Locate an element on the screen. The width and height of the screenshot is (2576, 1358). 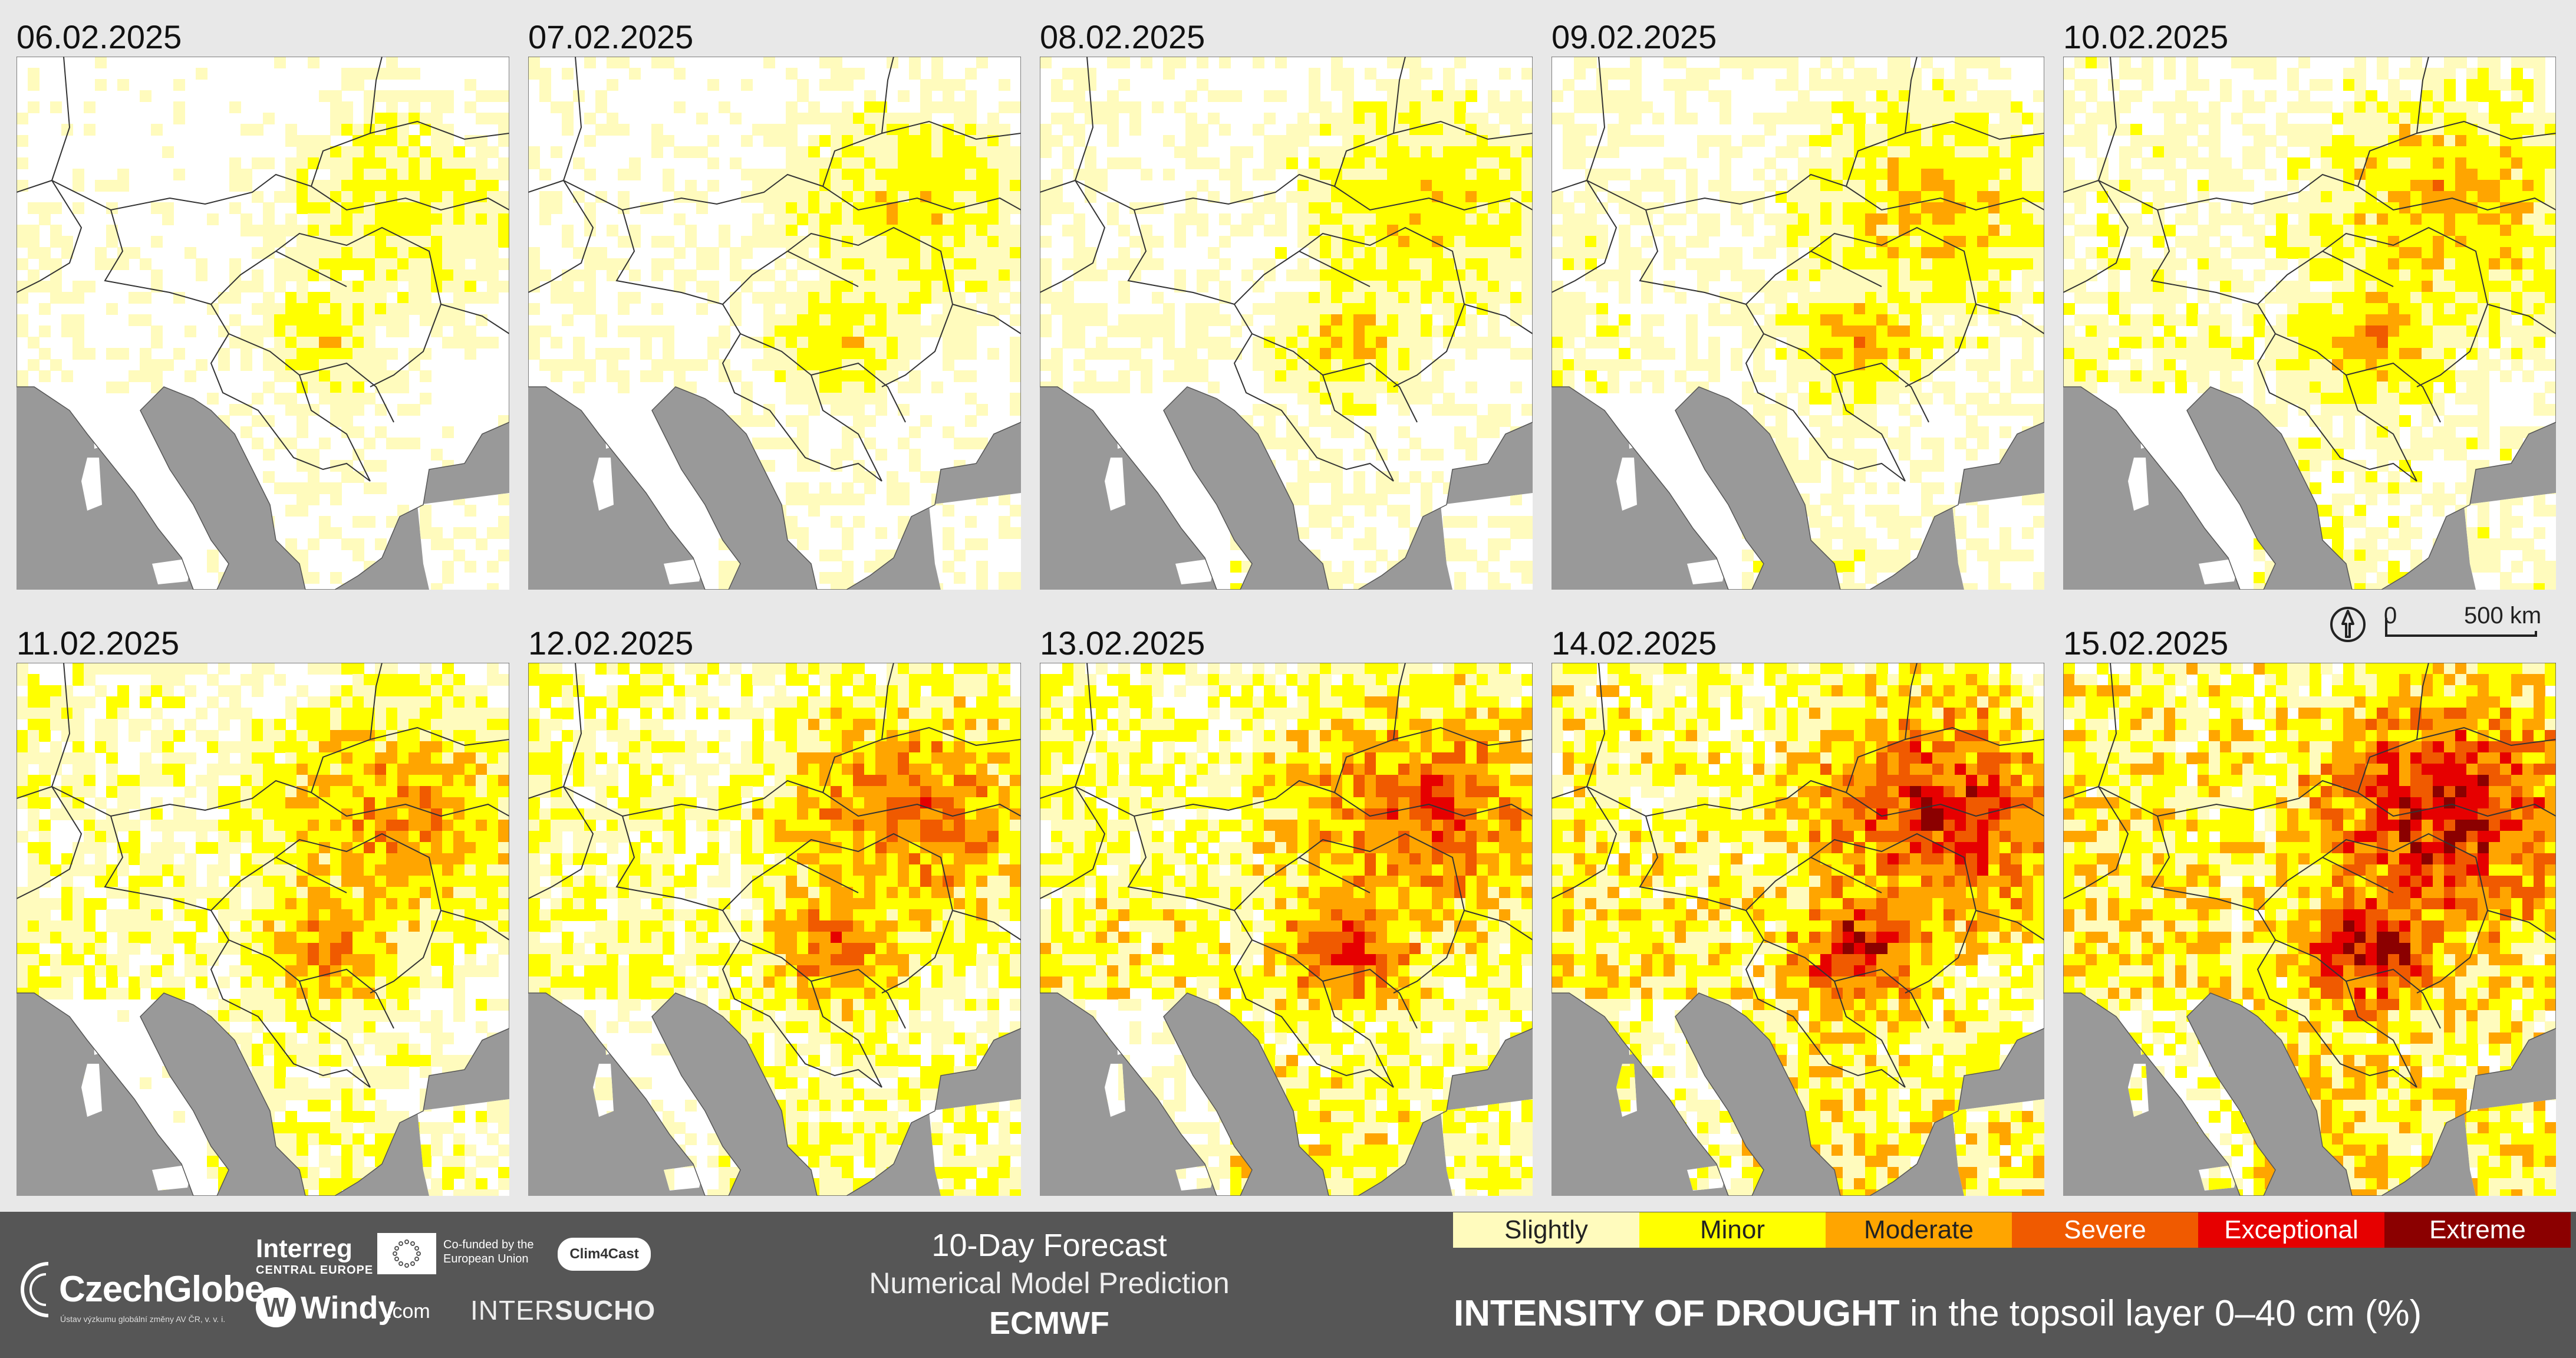
map-date: 14.02.2025 is located at coordinates (1634, 643).